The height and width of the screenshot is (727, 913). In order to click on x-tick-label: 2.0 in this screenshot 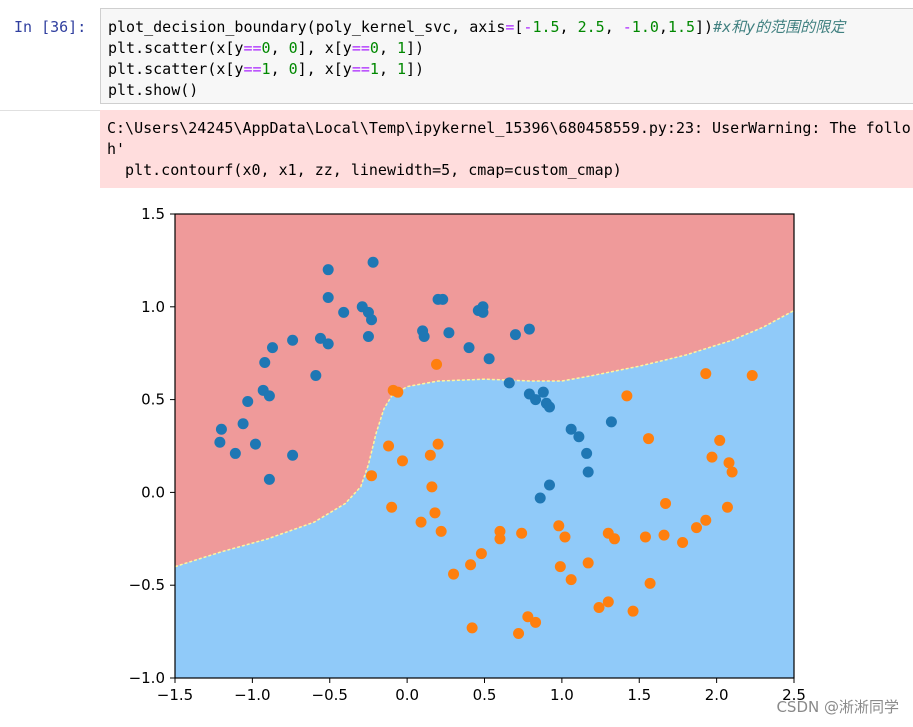, I will do `click(717, 695)`.